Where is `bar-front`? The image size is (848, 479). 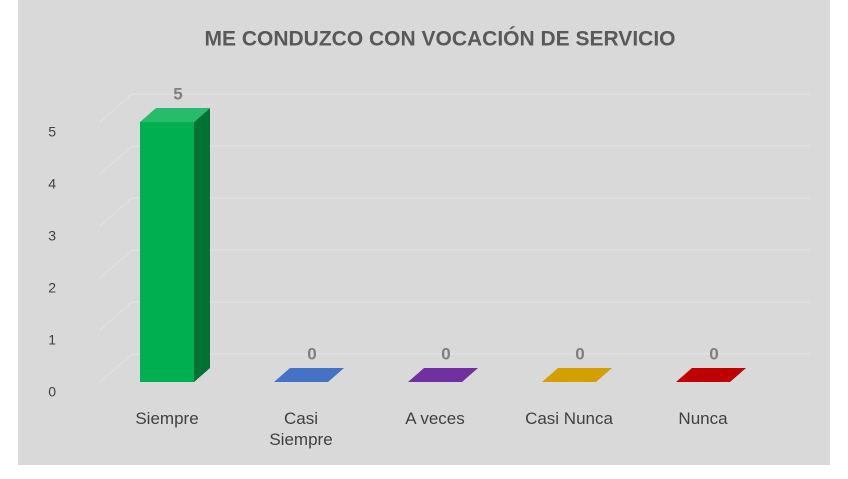 bar-front is located at coordinates (167, 252).